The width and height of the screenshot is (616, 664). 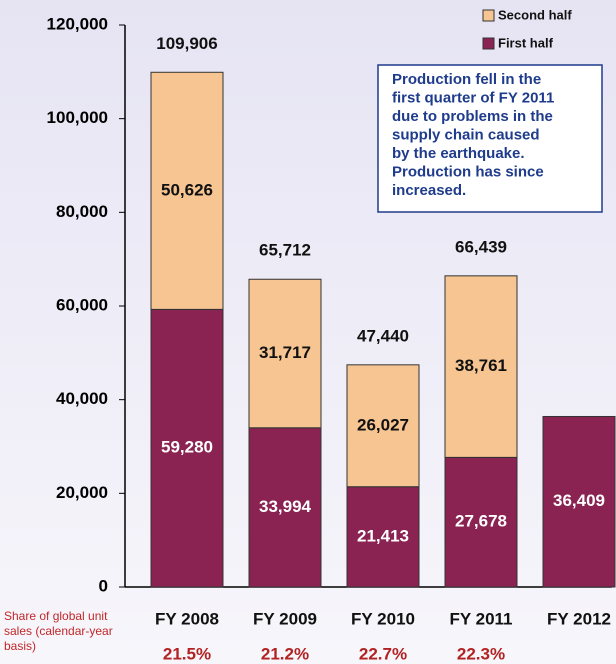 What do you see at coordinates (472, 116) in the screenshot?
I see `annotation-text: due to problems in the` at bounding box center [472, 116].